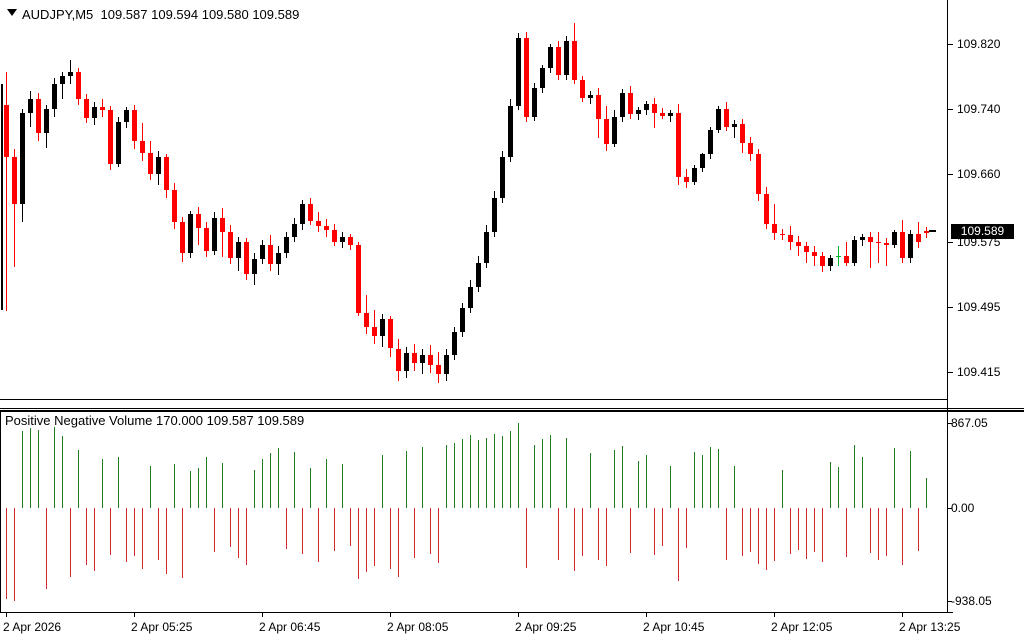 The image size is (1024, 640). What do you see at coordinates (979, 108) in the screenshot?
I see `price-axis-label: 109.740` at bounding box center [979, 108].